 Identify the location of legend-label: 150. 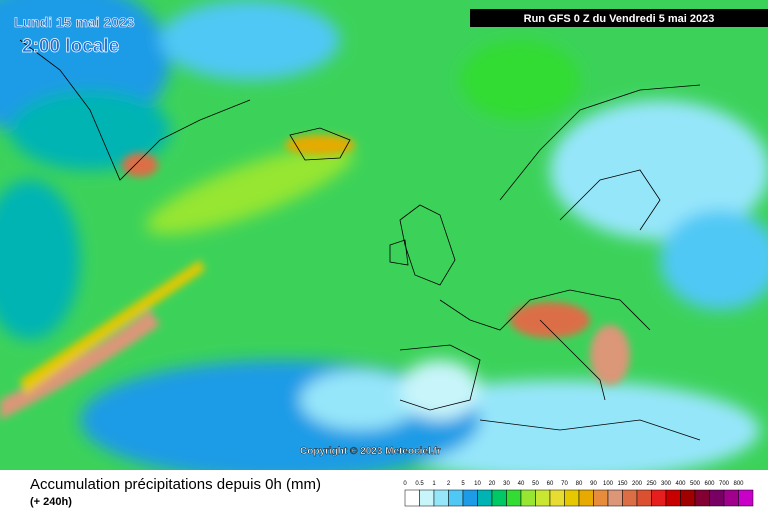
(622, 484).